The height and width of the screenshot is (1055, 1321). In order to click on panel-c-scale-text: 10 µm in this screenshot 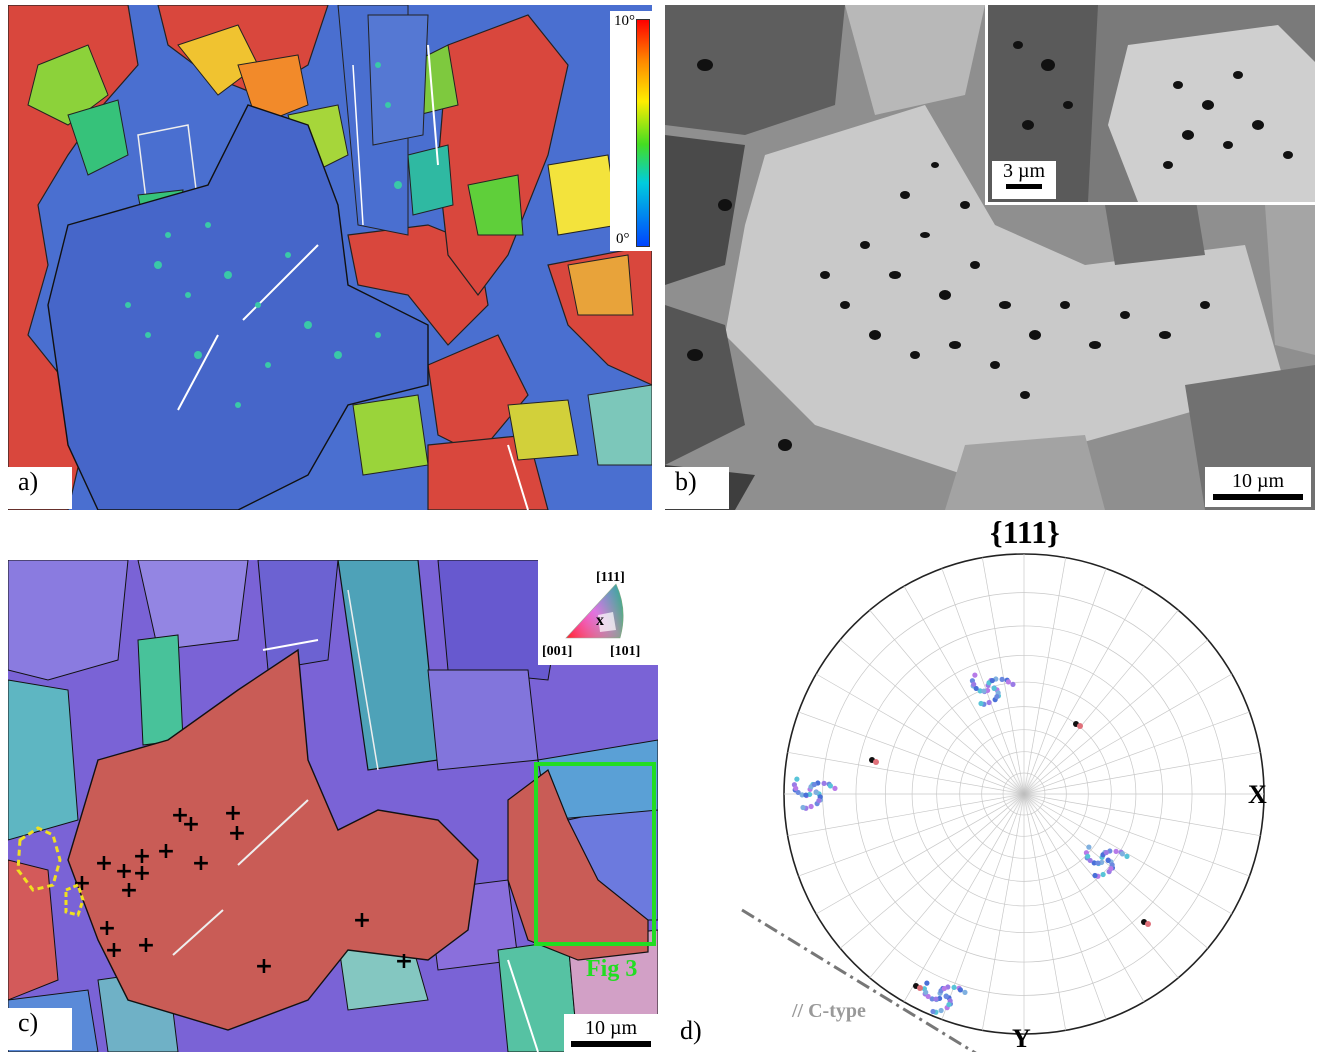, I will do `click(611, 1028)`.